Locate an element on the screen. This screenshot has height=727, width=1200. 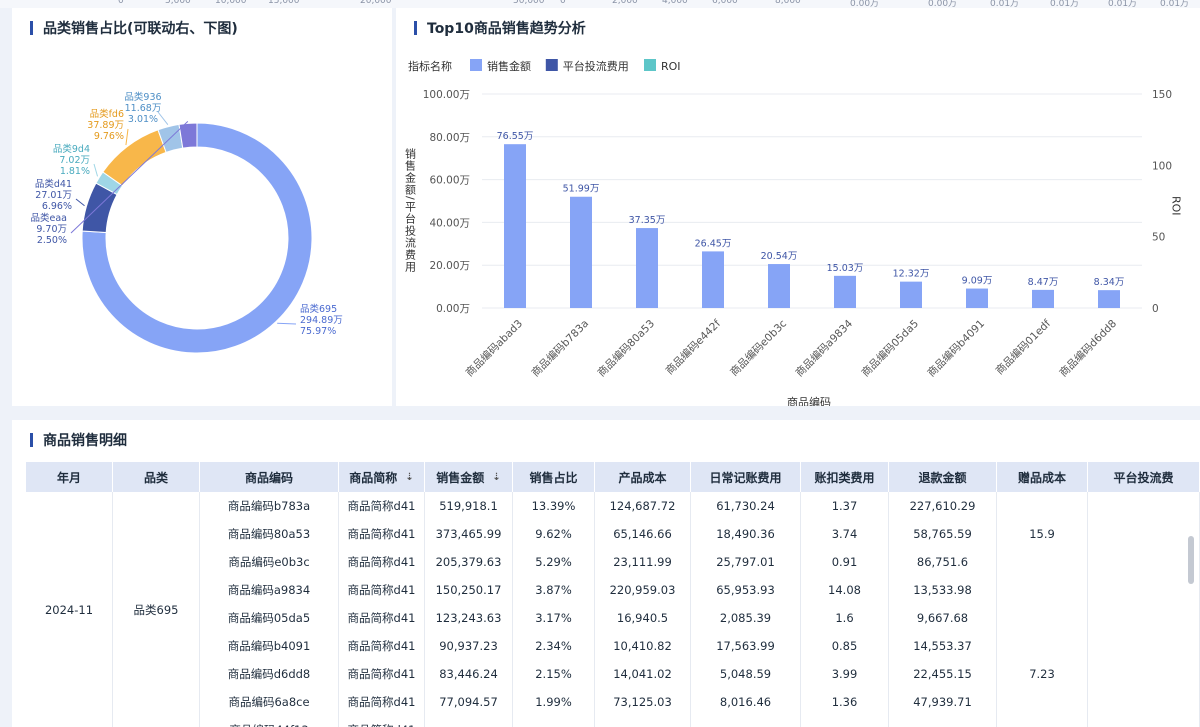
table-cell: 22,455.15 is located at coordinates (943, 674).